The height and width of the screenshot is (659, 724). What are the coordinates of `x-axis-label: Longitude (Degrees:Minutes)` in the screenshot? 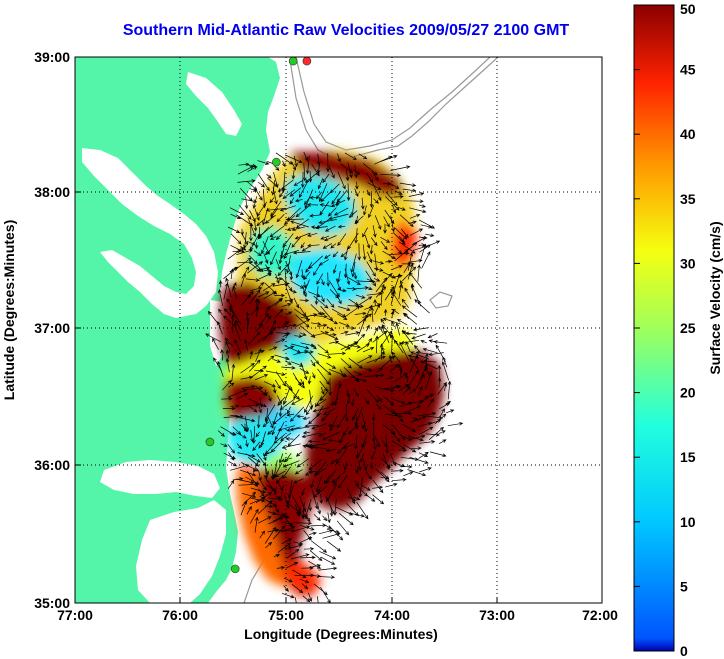 It's located at (341, 634).